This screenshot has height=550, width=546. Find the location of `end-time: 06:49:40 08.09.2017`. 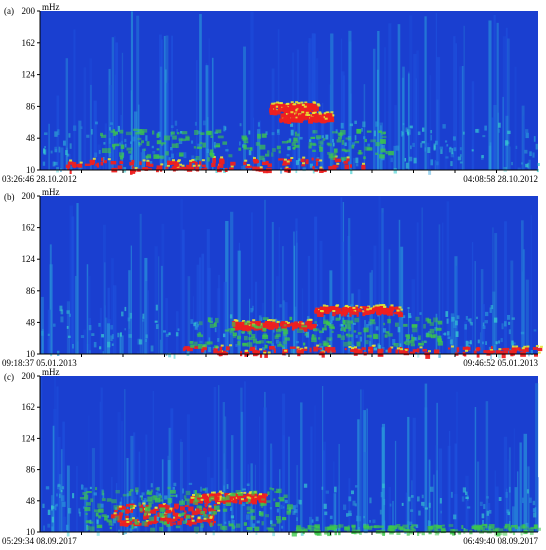

end-time: 06:49:40 08.09.2017 is located at coordinates (500, 541).